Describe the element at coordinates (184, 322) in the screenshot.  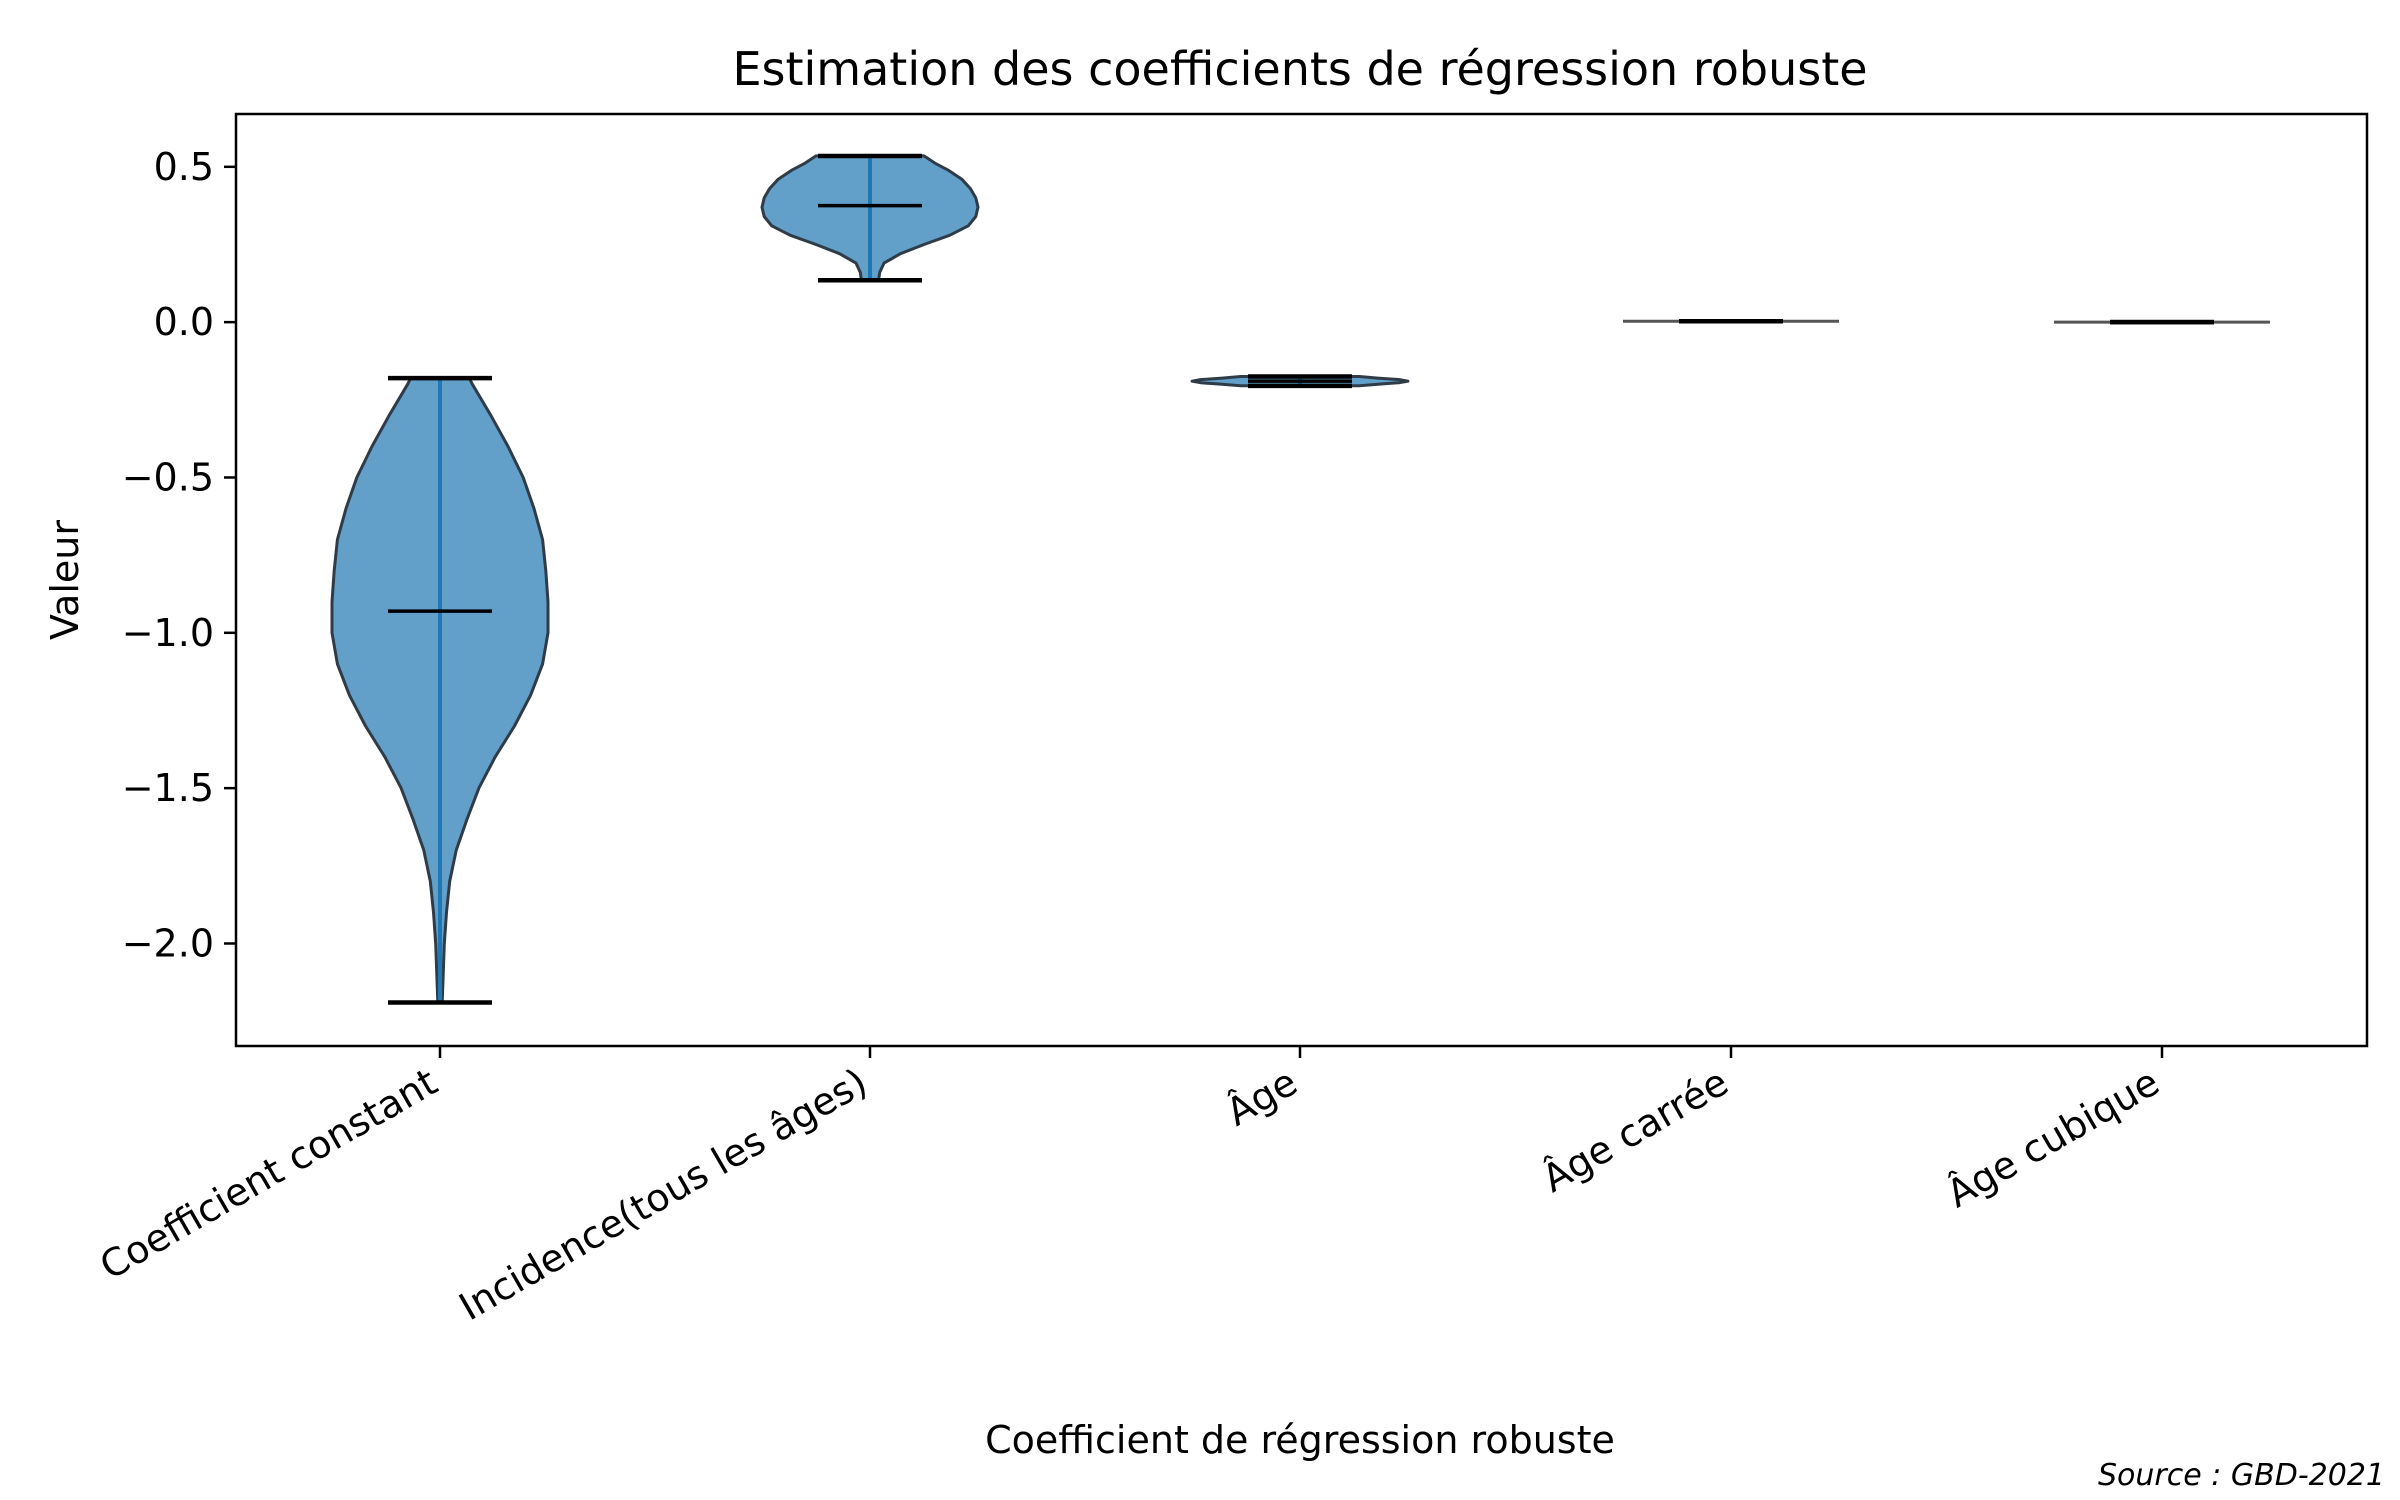
I see `y-tick-label: 0.0` at that location.